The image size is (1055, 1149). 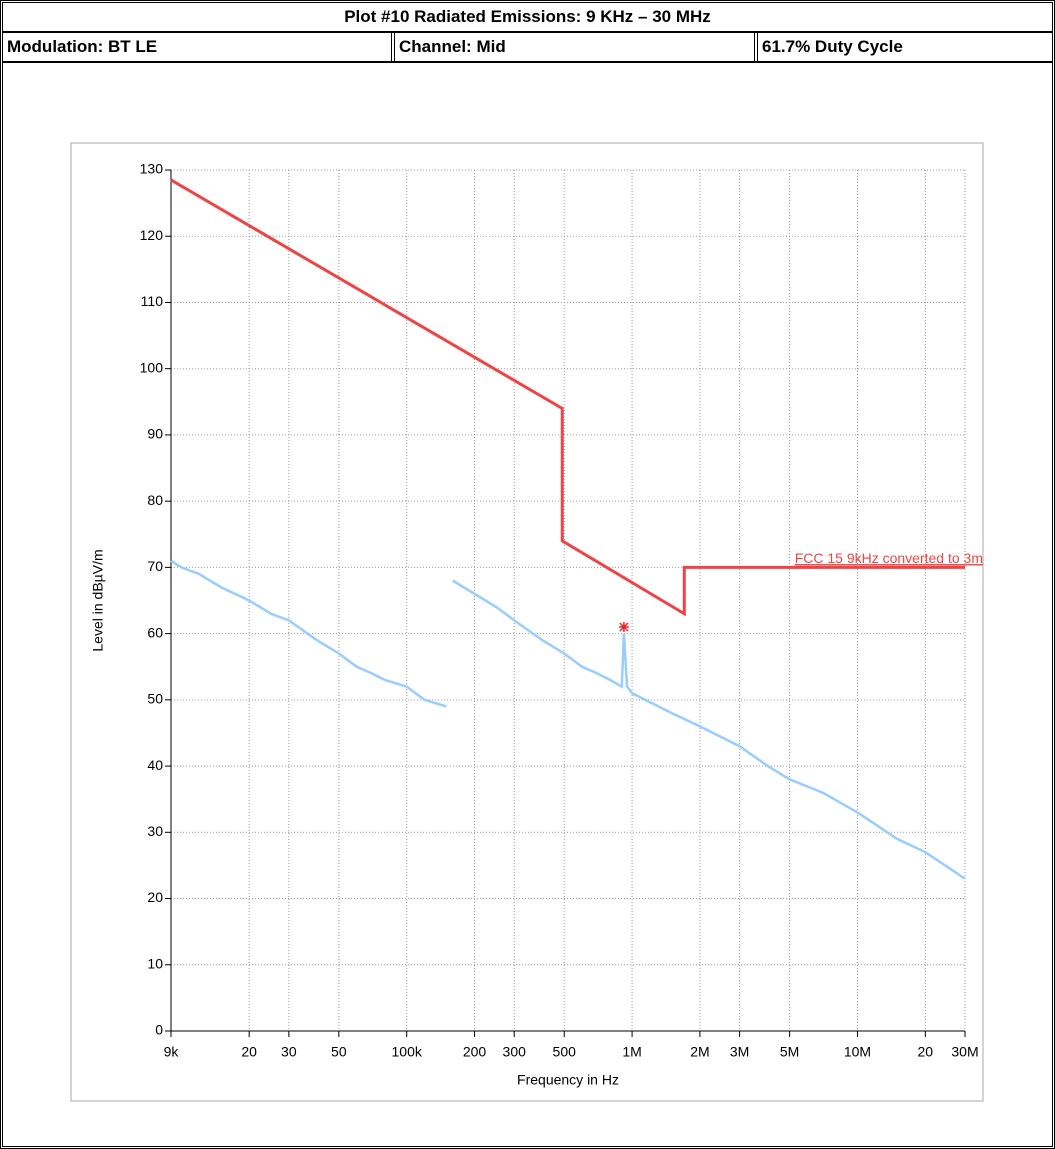 What do you see at coordinates (789, 1052) in the screenshot?
I see `x-tick-label: 5M` at bounding box center [789, 1052].